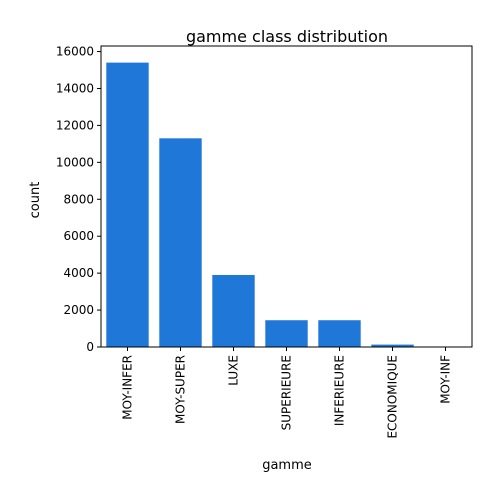 This screenshot has height=500, width=500. What do you see at coordinates (339, 333) in the screenshot?
I see `bar-inferieure` at bounding box center [339, 333].